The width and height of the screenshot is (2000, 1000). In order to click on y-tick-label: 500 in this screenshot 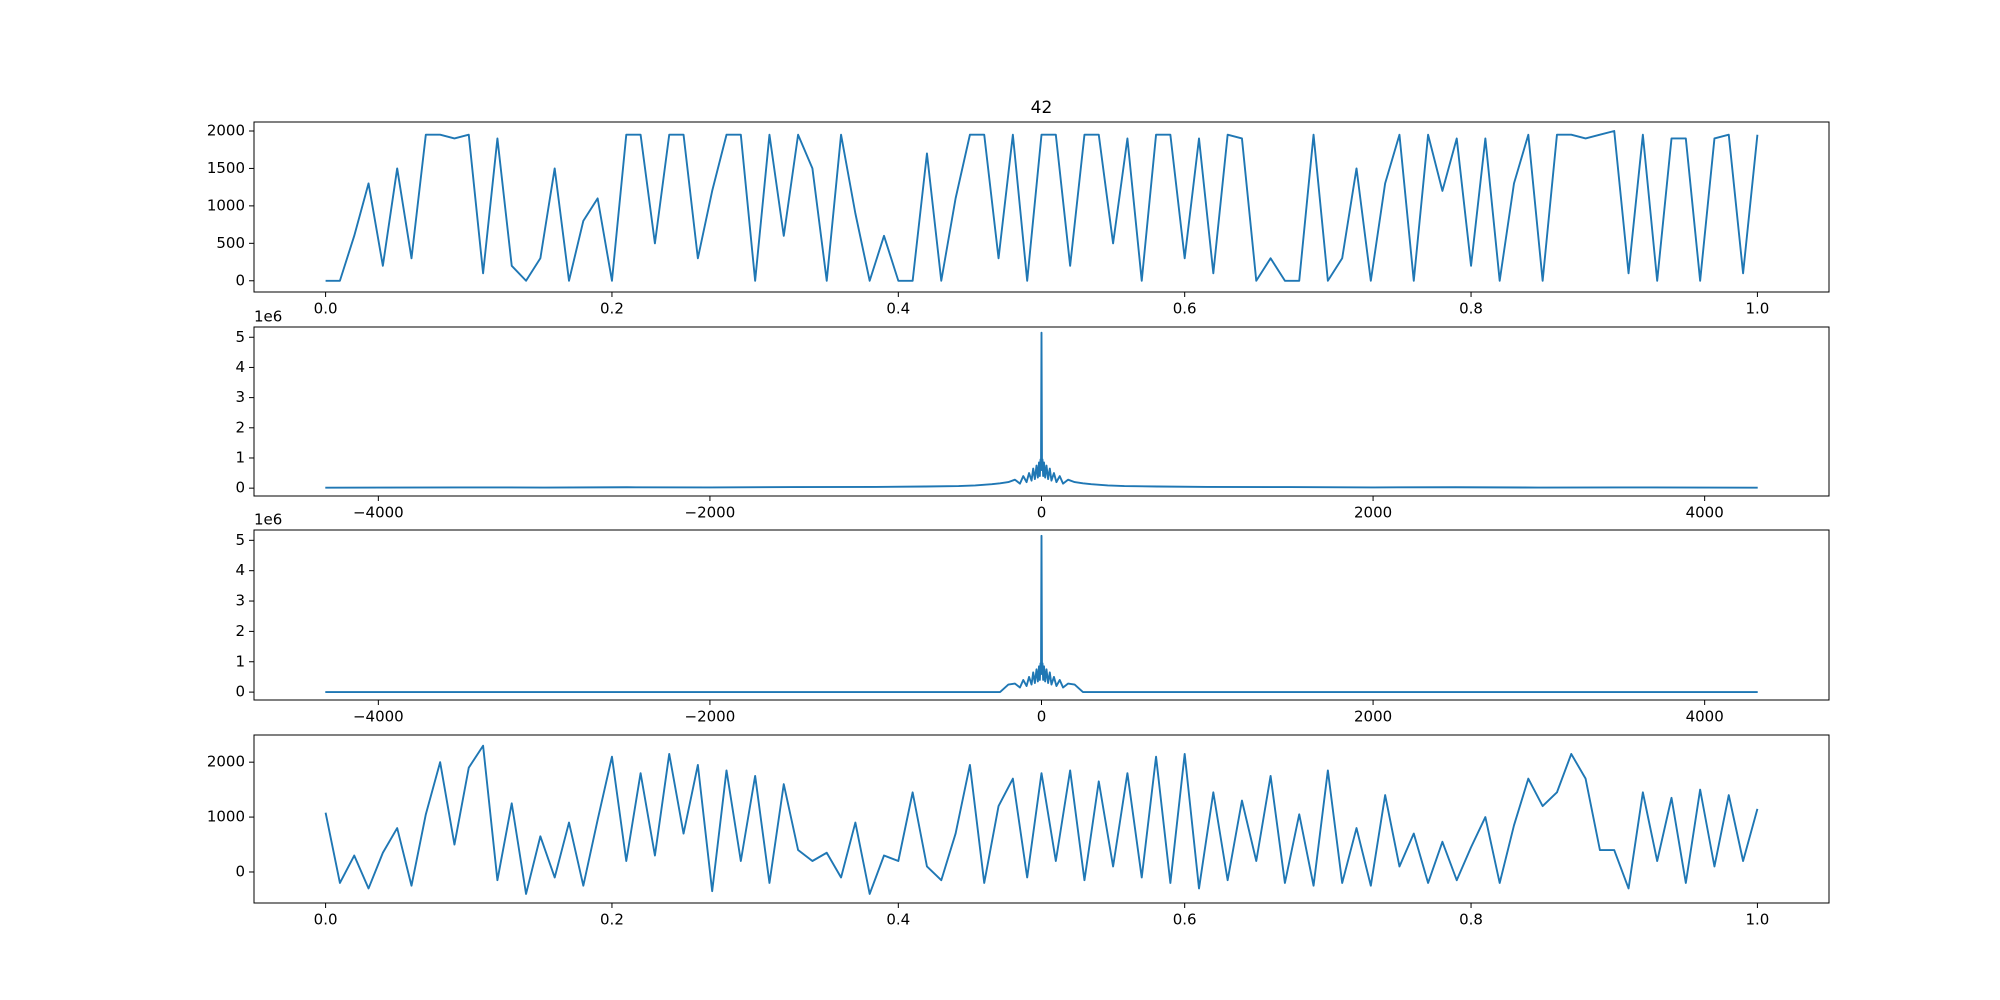, I will do `click(230, 243)`.